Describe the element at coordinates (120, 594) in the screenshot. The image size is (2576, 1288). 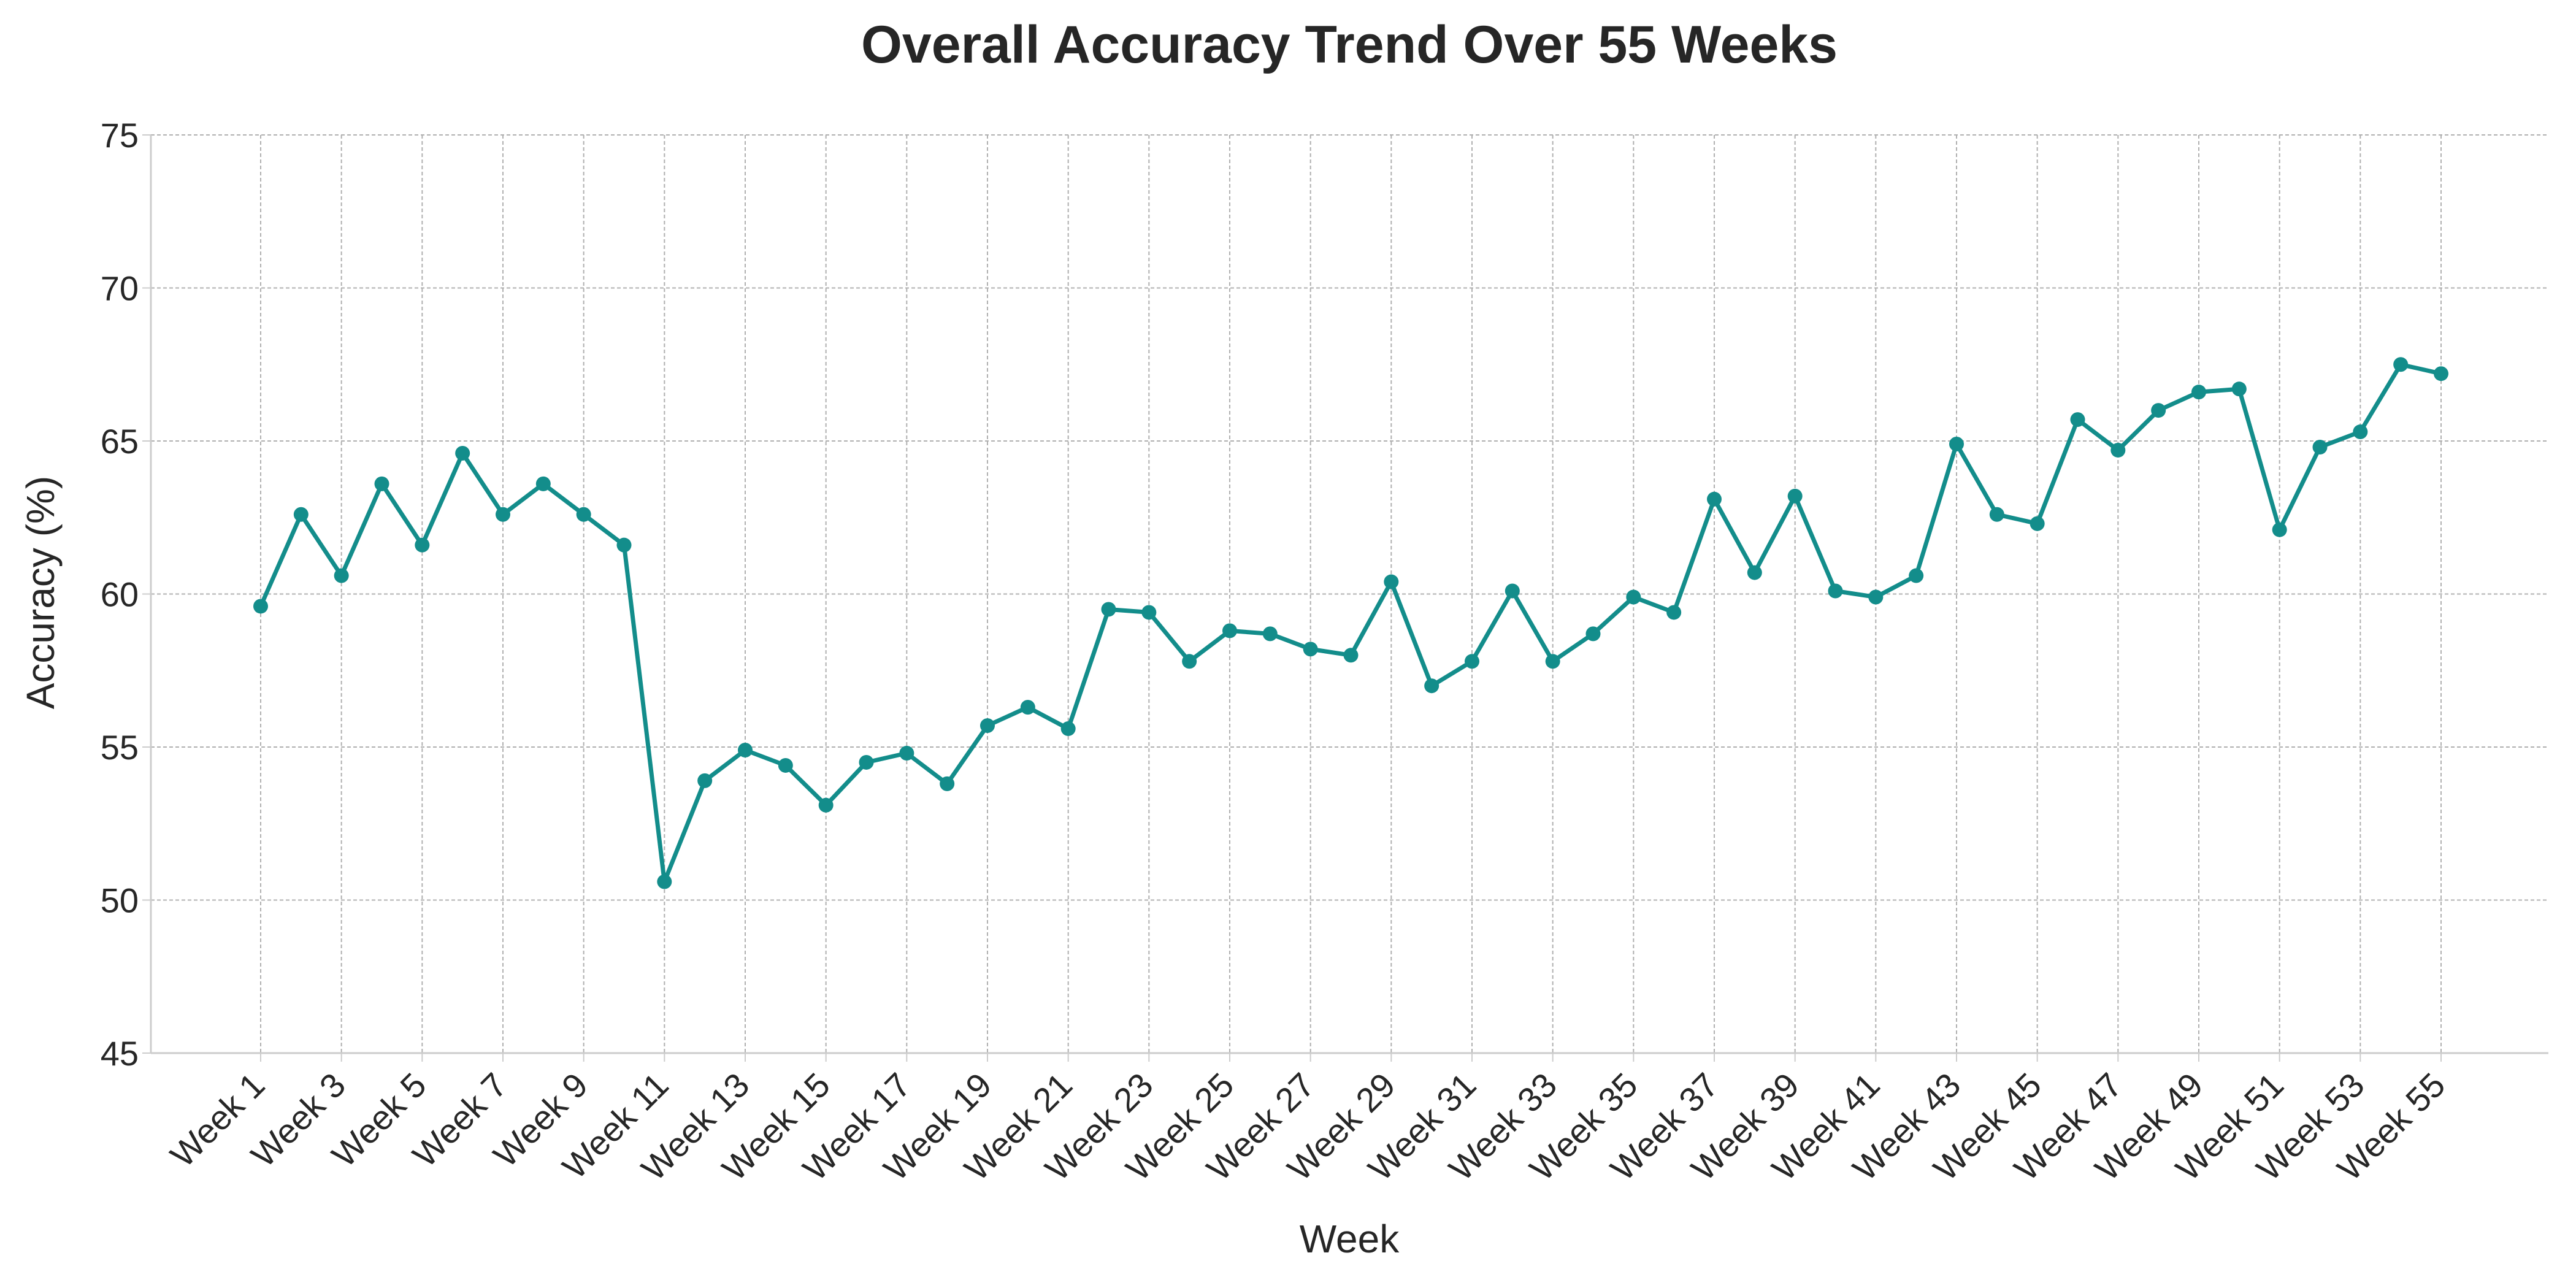
I see `y-tick-label: 60` at that location.